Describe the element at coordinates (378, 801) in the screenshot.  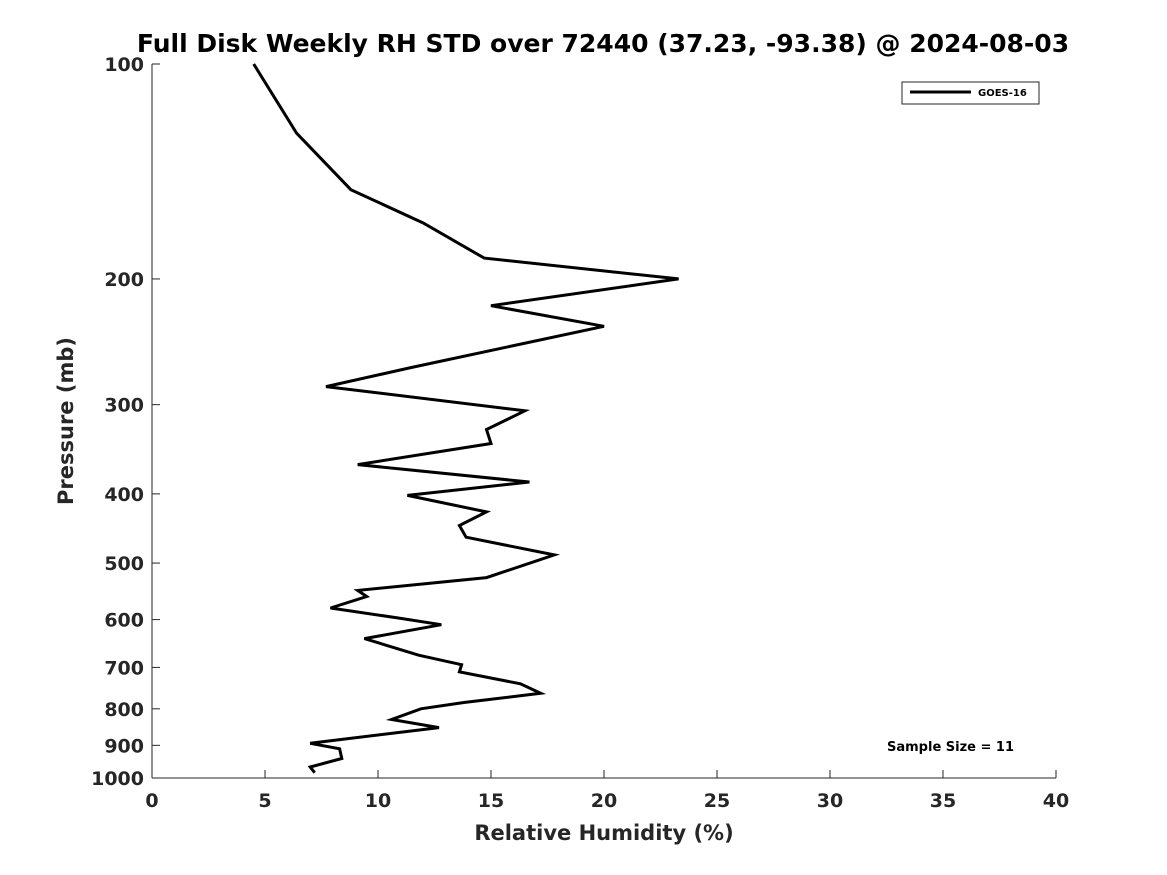
I see `x-tick-label: 10` at that location.